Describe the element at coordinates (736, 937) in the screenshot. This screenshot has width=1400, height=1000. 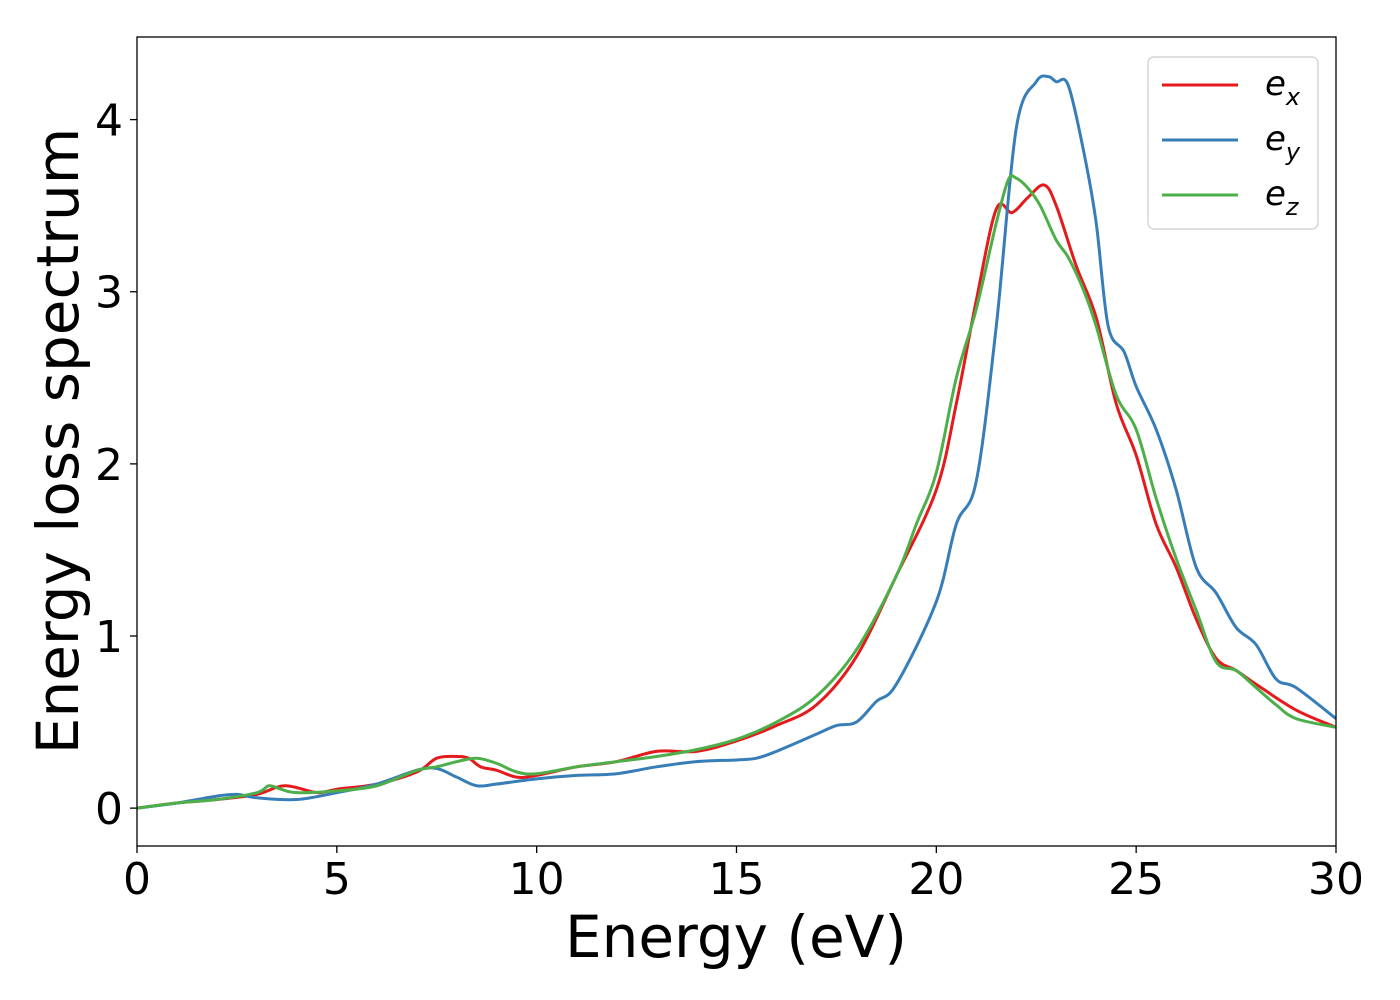
I see `x-axis-title: Energy (eV)` at that location.